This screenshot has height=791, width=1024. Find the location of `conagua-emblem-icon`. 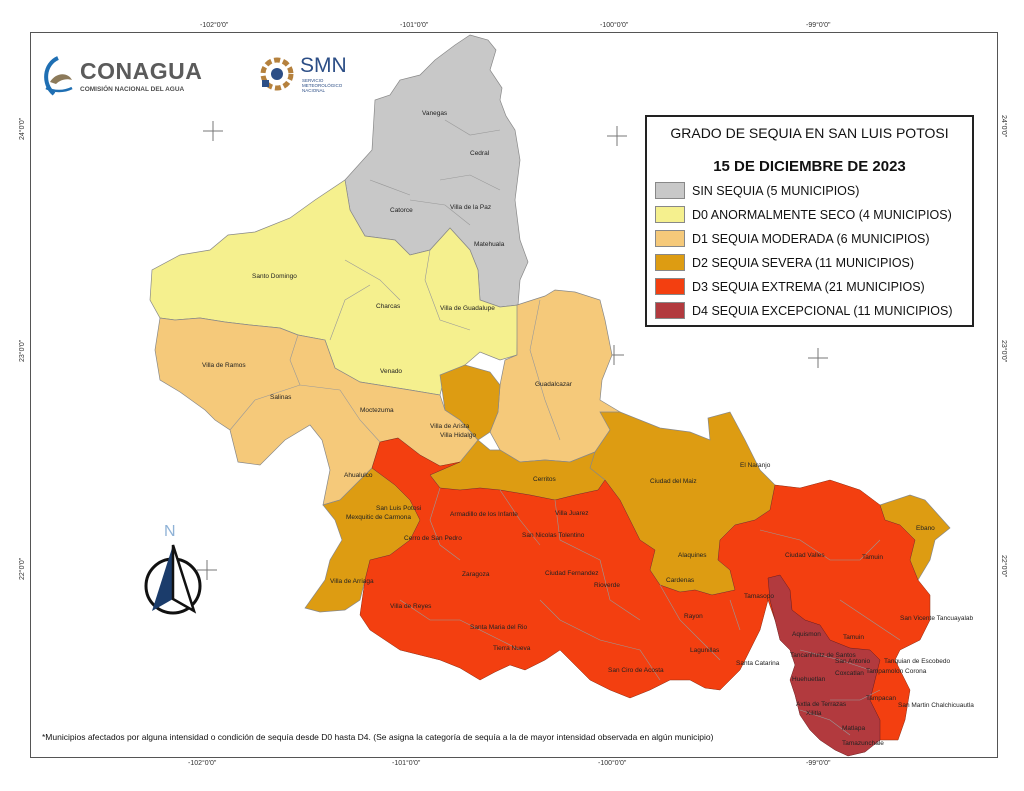

conagua-emblem-icon is located at coordinates (58, 76).